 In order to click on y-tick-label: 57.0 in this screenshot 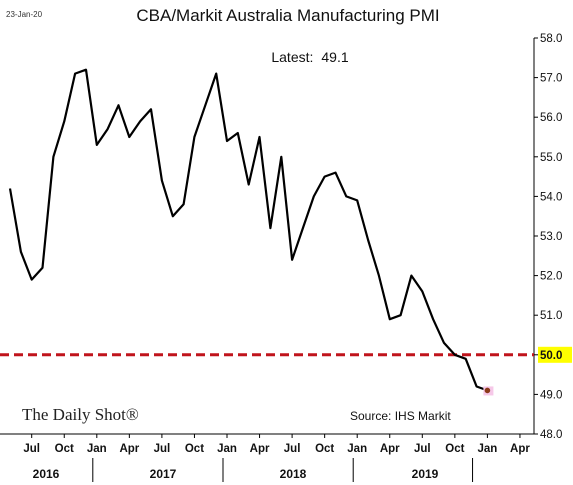, I will do `click(551, 79)`.